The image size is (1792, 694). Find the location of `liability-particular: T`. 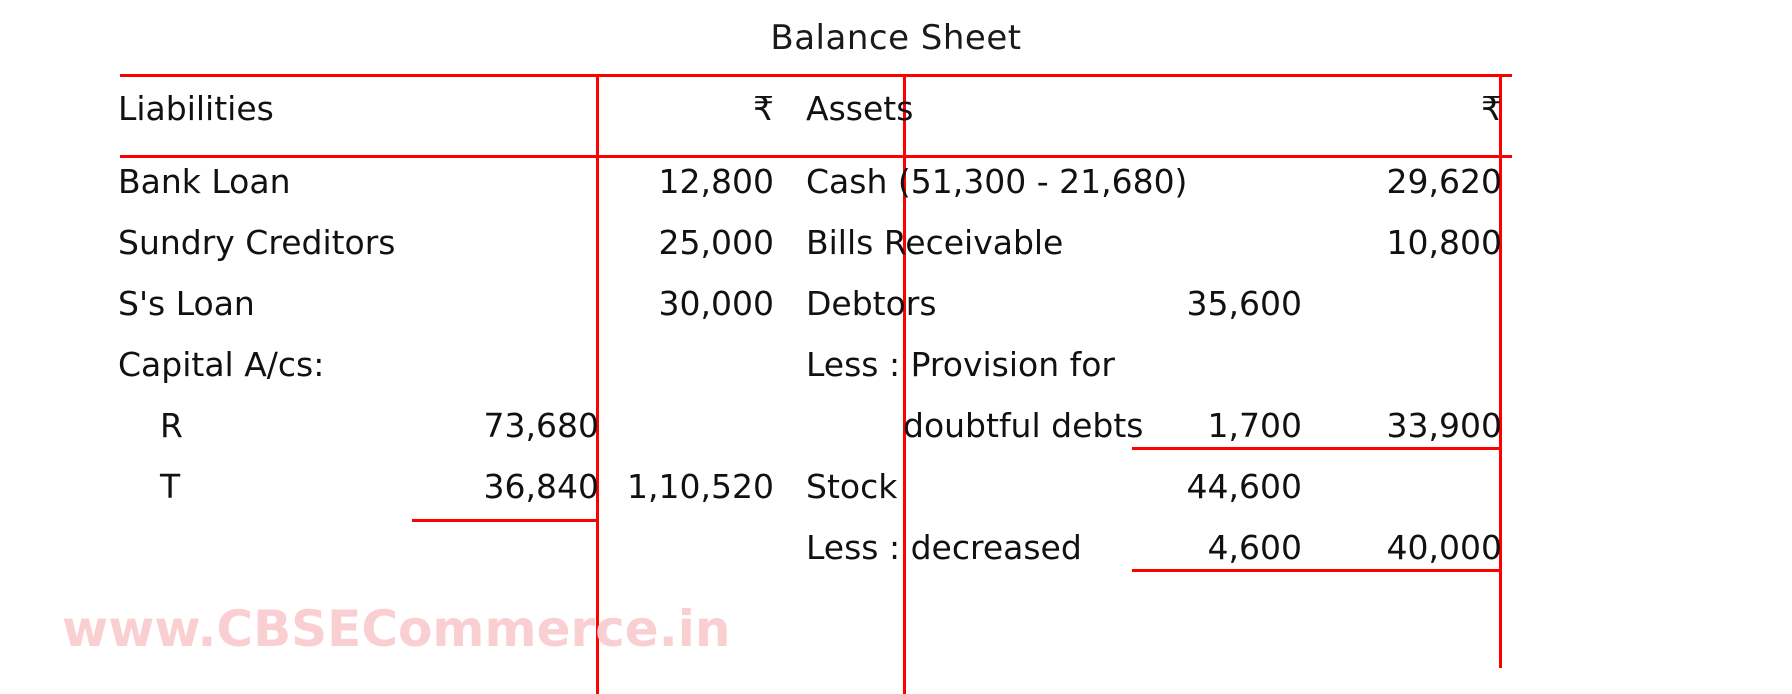

liability-particular: T is located at coordinates (170, 486).